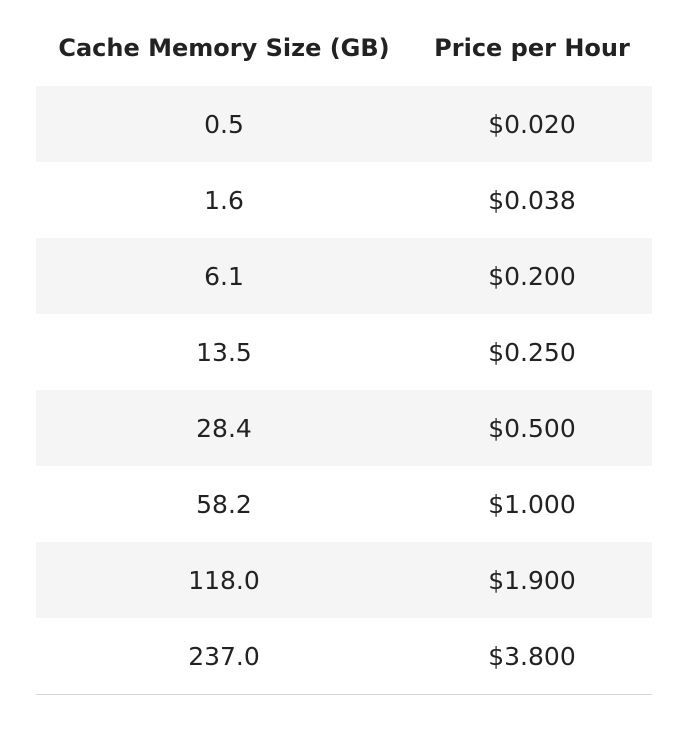 The height and width of the screenshot is (734, 688). Describe the element at coordinates (344, 428) in the screenshot. I see `table-row: 28.4 $0.500` at that location.